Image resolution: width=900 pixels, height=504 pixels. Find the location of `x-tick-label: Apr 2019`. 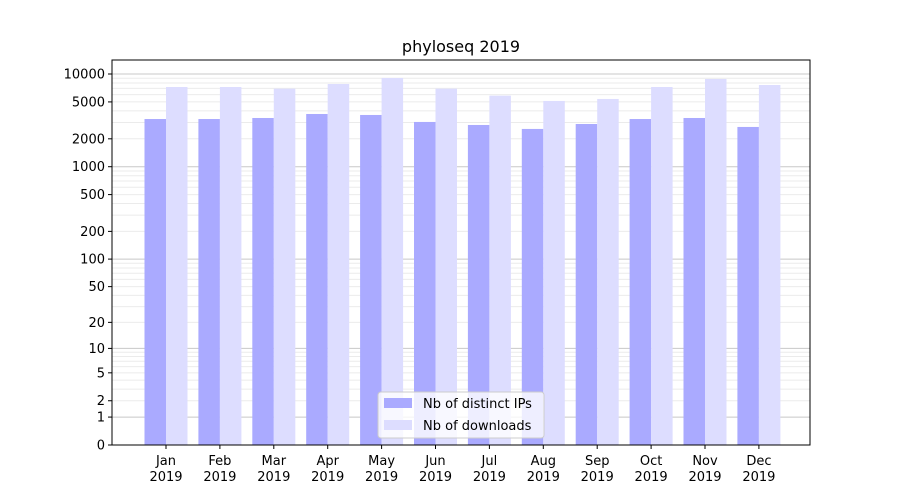

x-tick-label: Apr 2019 is located at coordinates (327, 469).